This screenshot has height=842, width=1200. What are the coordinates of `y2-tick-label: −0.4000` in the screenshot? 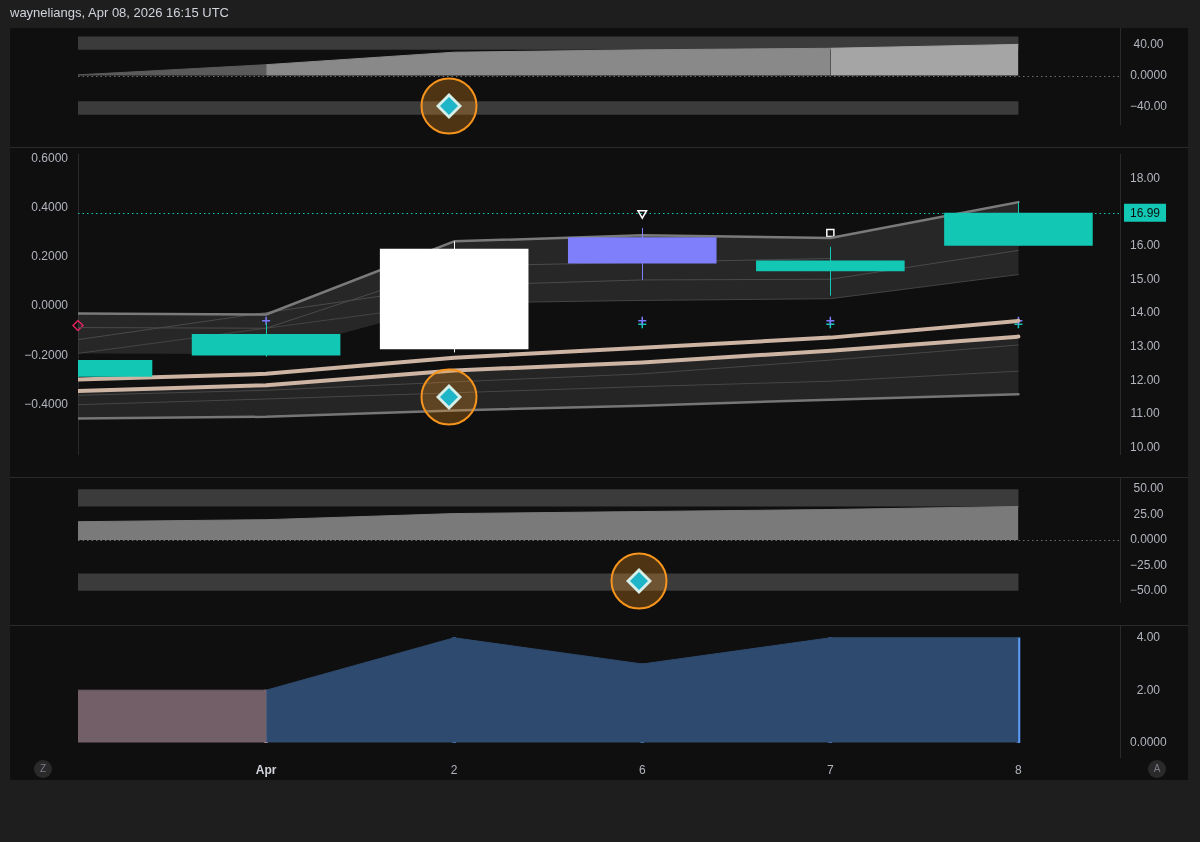 It's located at (46, 404).